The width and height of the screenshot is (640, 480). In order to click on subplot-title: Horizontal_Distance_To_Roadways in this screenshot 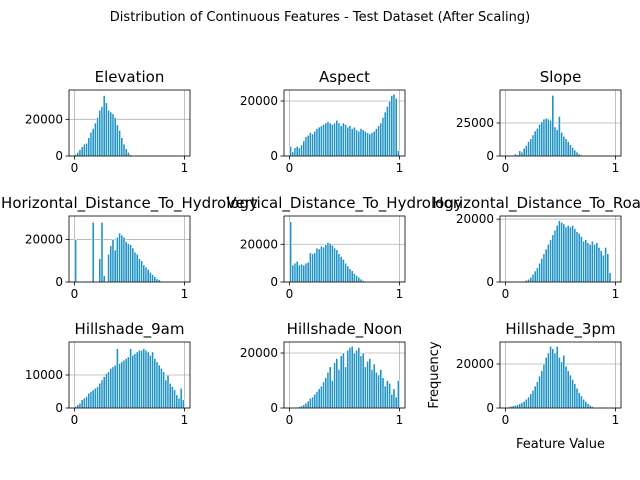, I will do `click(536, 203)`.